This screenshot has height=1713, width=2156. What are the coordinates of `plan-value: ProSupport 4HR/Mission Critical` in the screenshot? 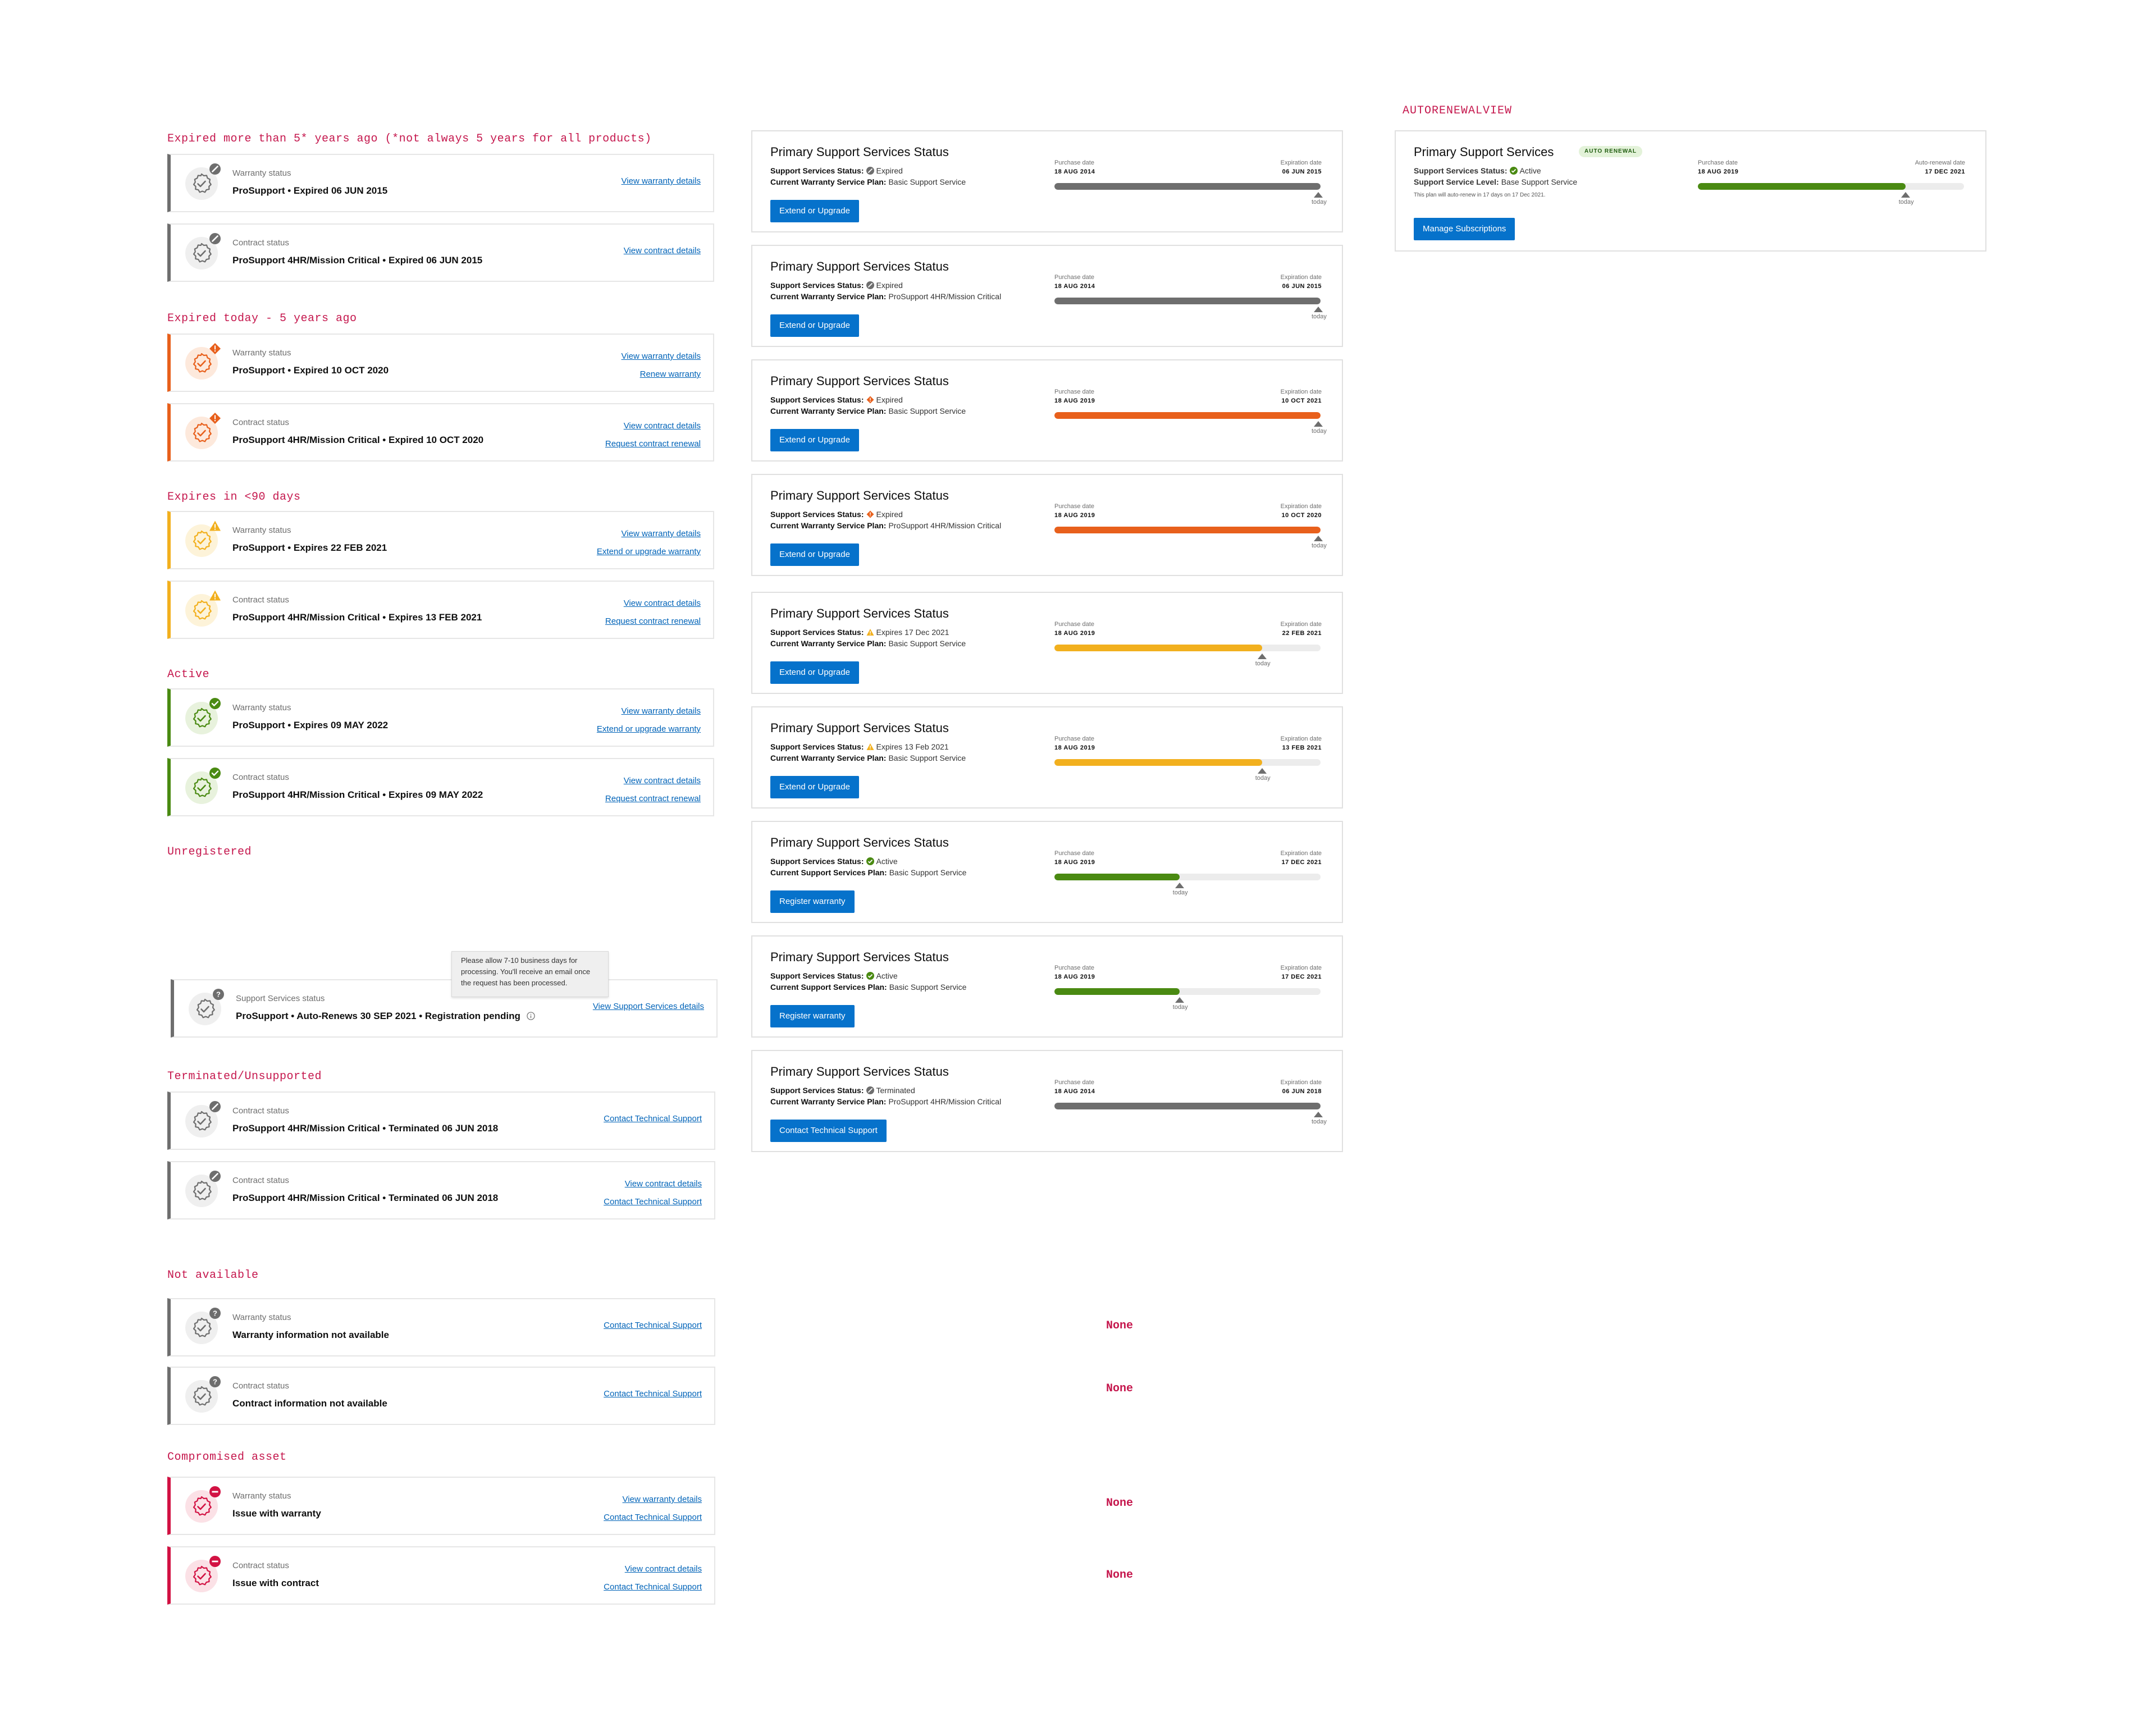 It's located at (945, 1101).